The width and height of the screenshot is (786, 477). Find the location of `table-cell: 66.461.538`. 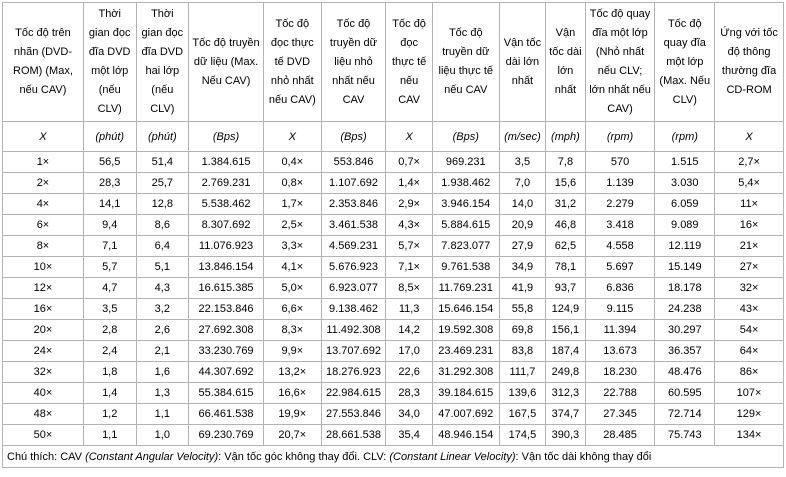

table-cell: 66.461.538 is located at coordinates (226, 414).